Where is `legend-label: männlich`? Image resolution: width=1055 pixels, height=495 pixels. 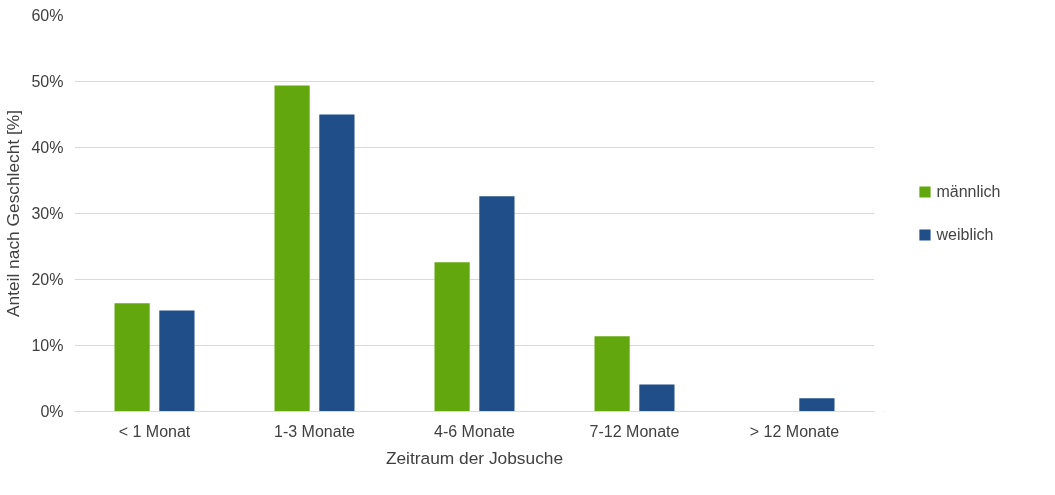
legend-label: männlich is located at coordinates (968, 191).